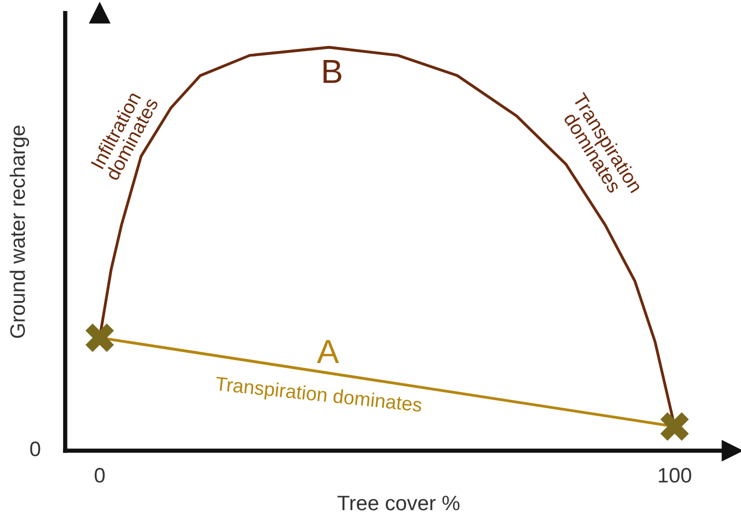  I want to click on y-axis-title: Ground water recharge, so click(20, 232).